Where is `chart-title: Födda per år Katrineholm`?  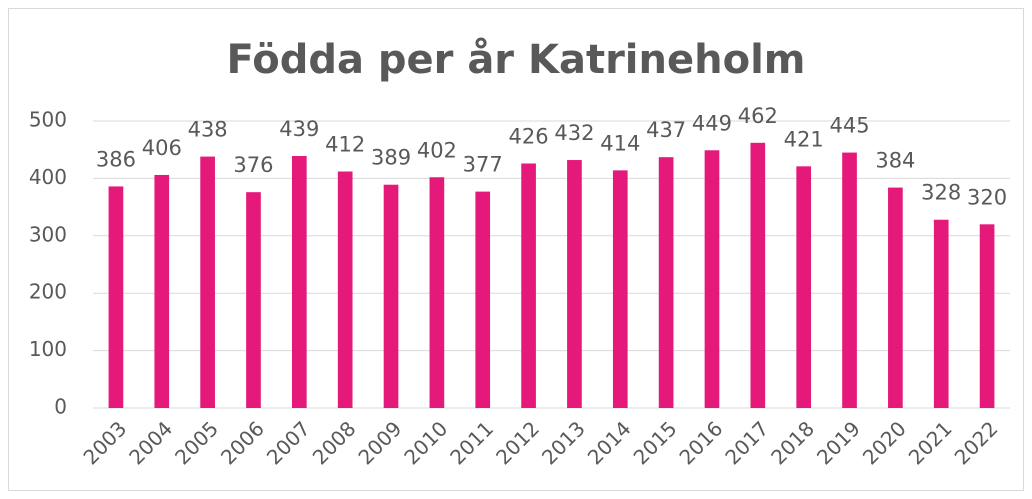 chart-title: Födda per år Katrineholm is located at coordinates (516, 59).